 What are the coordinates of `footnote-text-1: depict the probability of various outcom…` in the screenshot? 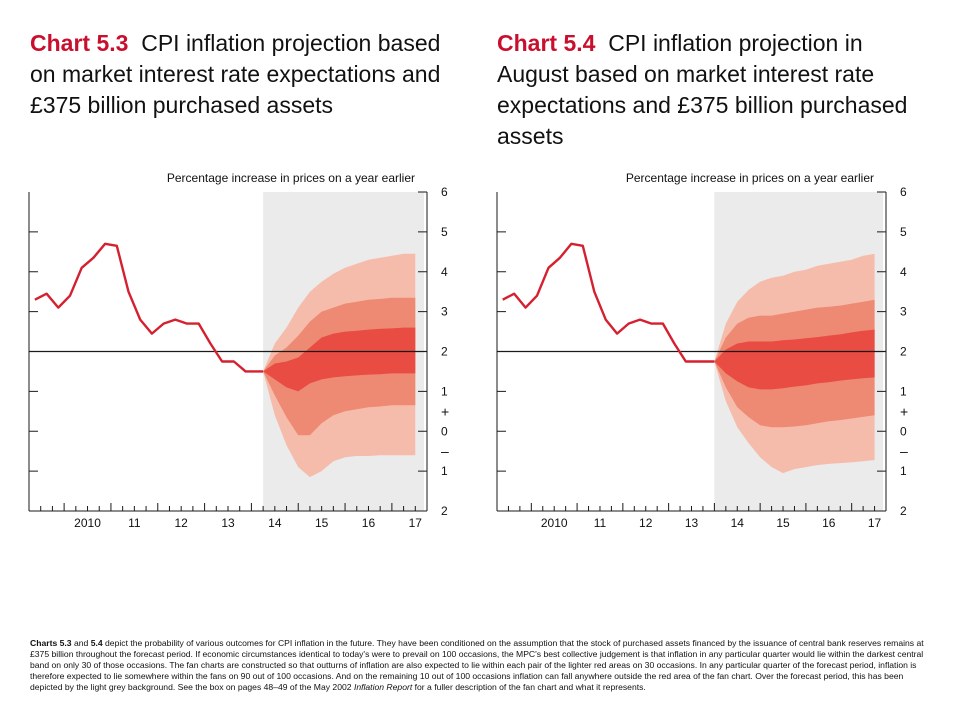 It's located at (477, 665).